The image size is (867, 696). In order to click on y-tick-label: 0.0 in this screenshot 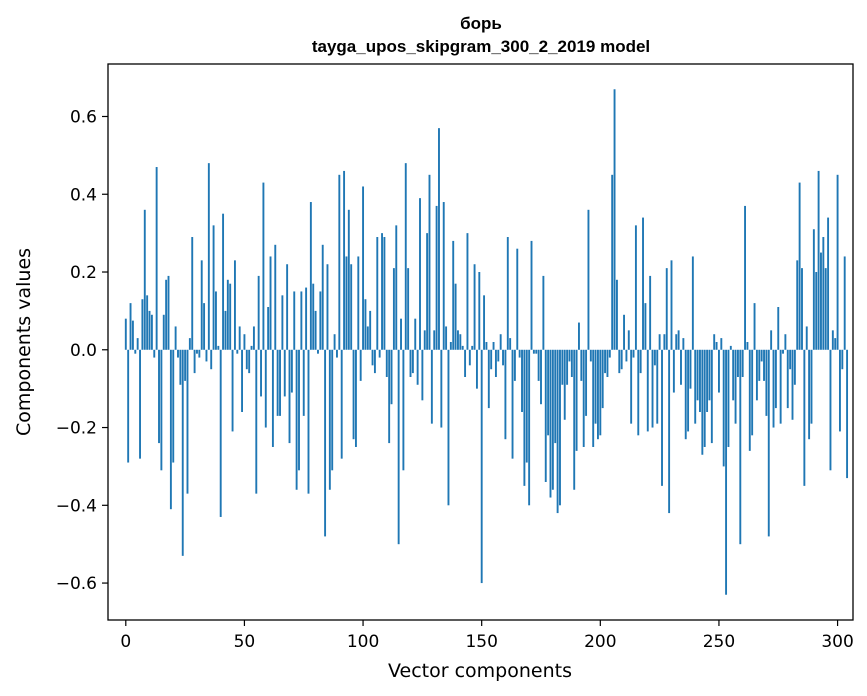, I will do `click(83, 351)`.